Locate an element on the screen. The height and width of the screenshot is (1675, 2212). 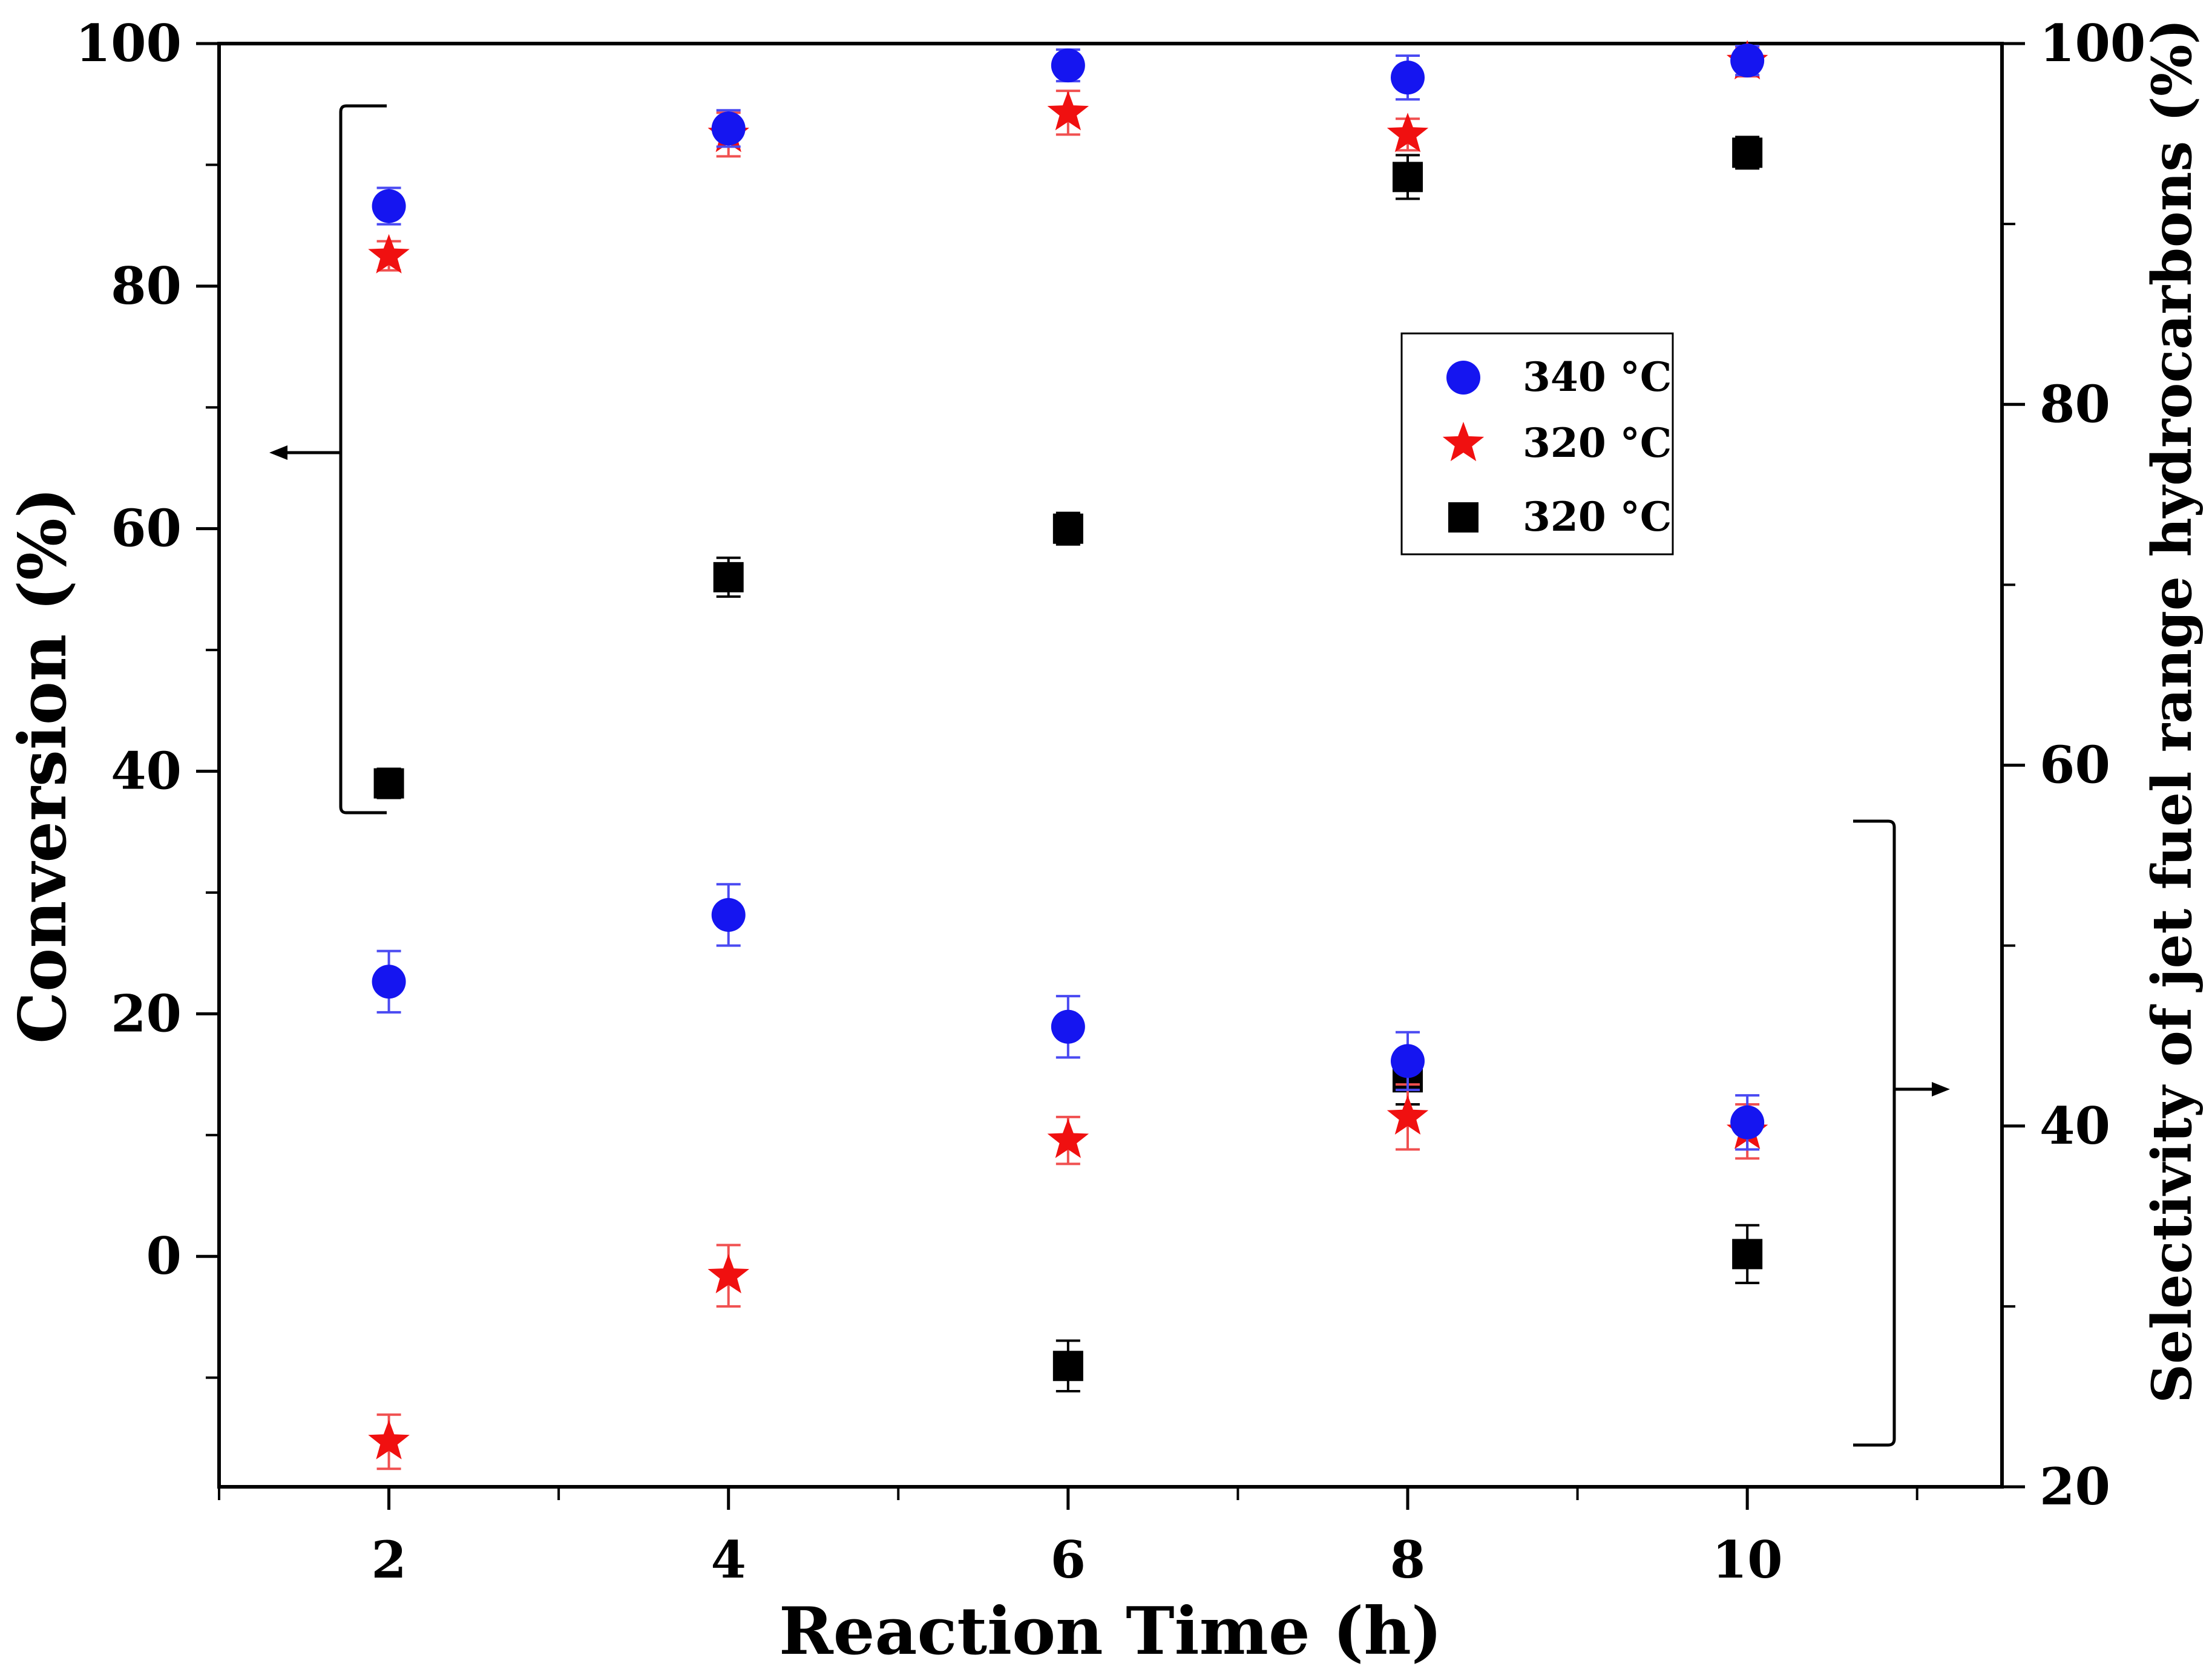
legend-box is located at coordinates (1537, 444).